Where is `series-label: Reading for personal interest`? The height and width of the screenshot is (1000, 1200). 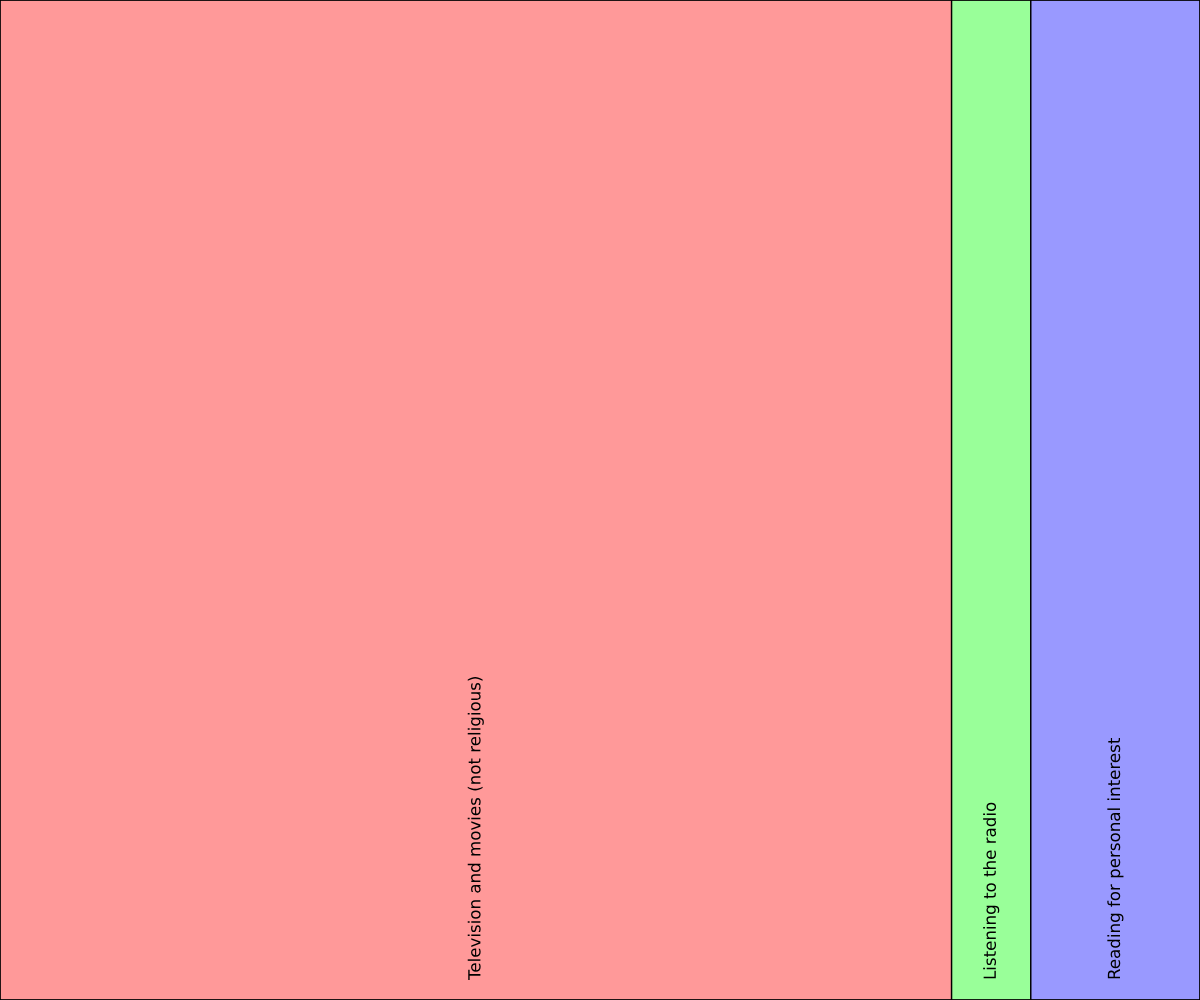
series-label: Reading for personal interest is located at coordinates (1115, 858).